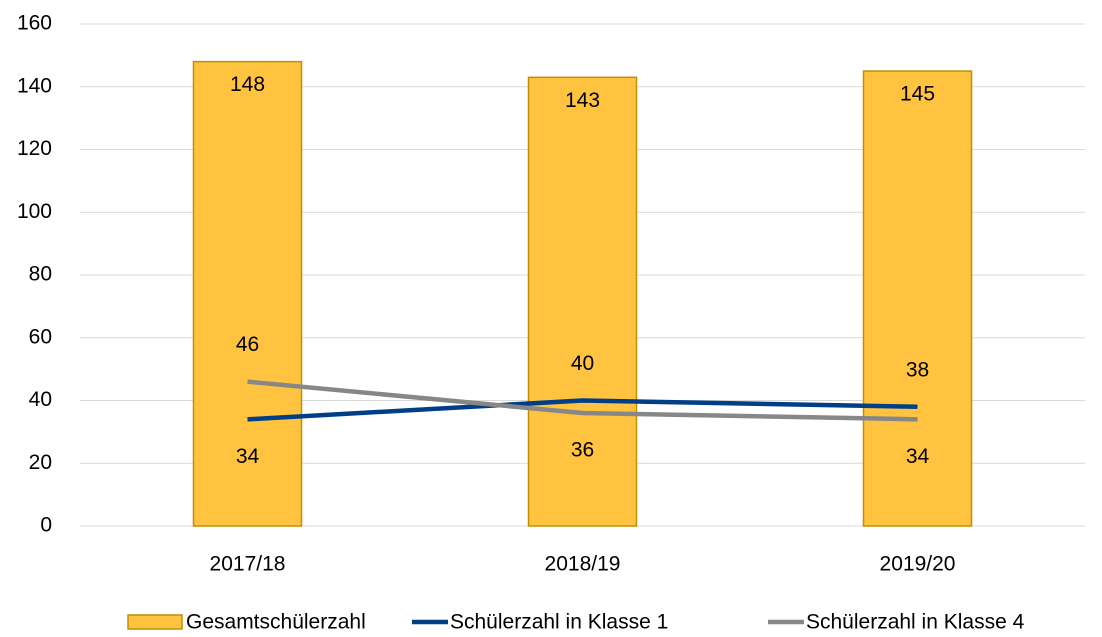  I want to click on legend-label: Gesamtschülerzahl, so click(276, 622).